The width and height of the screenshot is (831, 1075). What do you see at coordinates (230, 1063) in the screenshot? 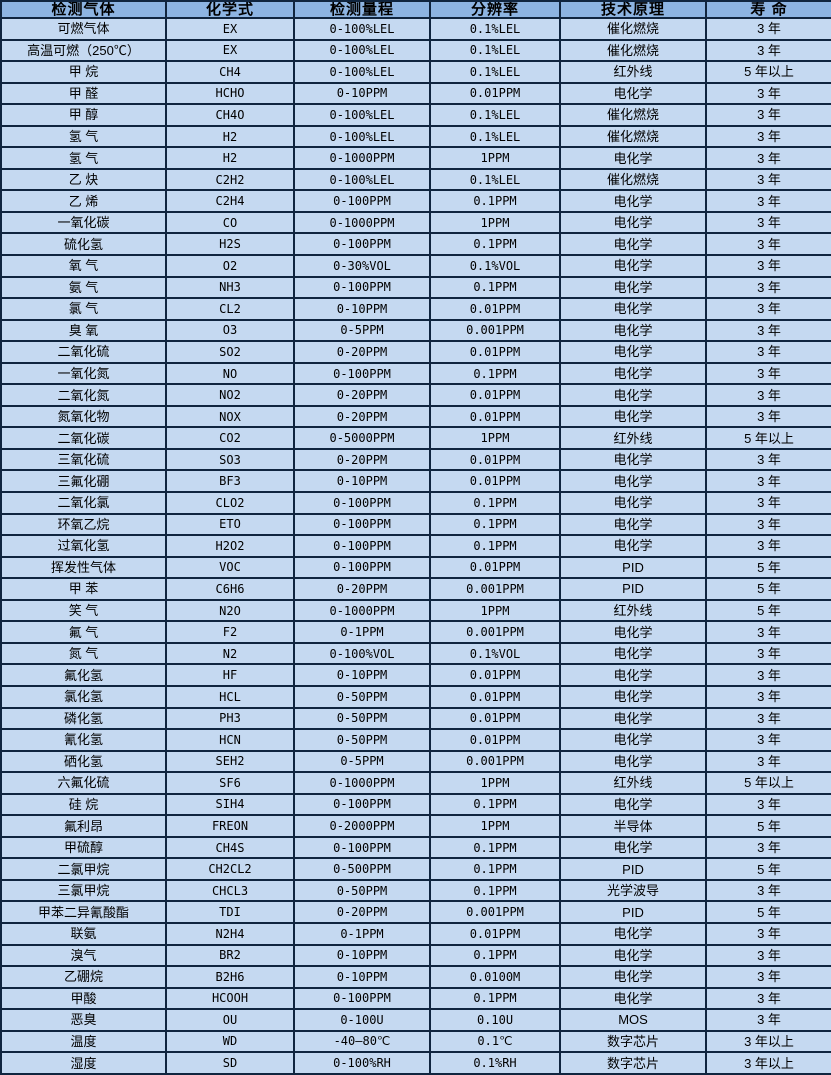
I see `cell-chemical-formula: SD` at bounding box center [230, 1063].